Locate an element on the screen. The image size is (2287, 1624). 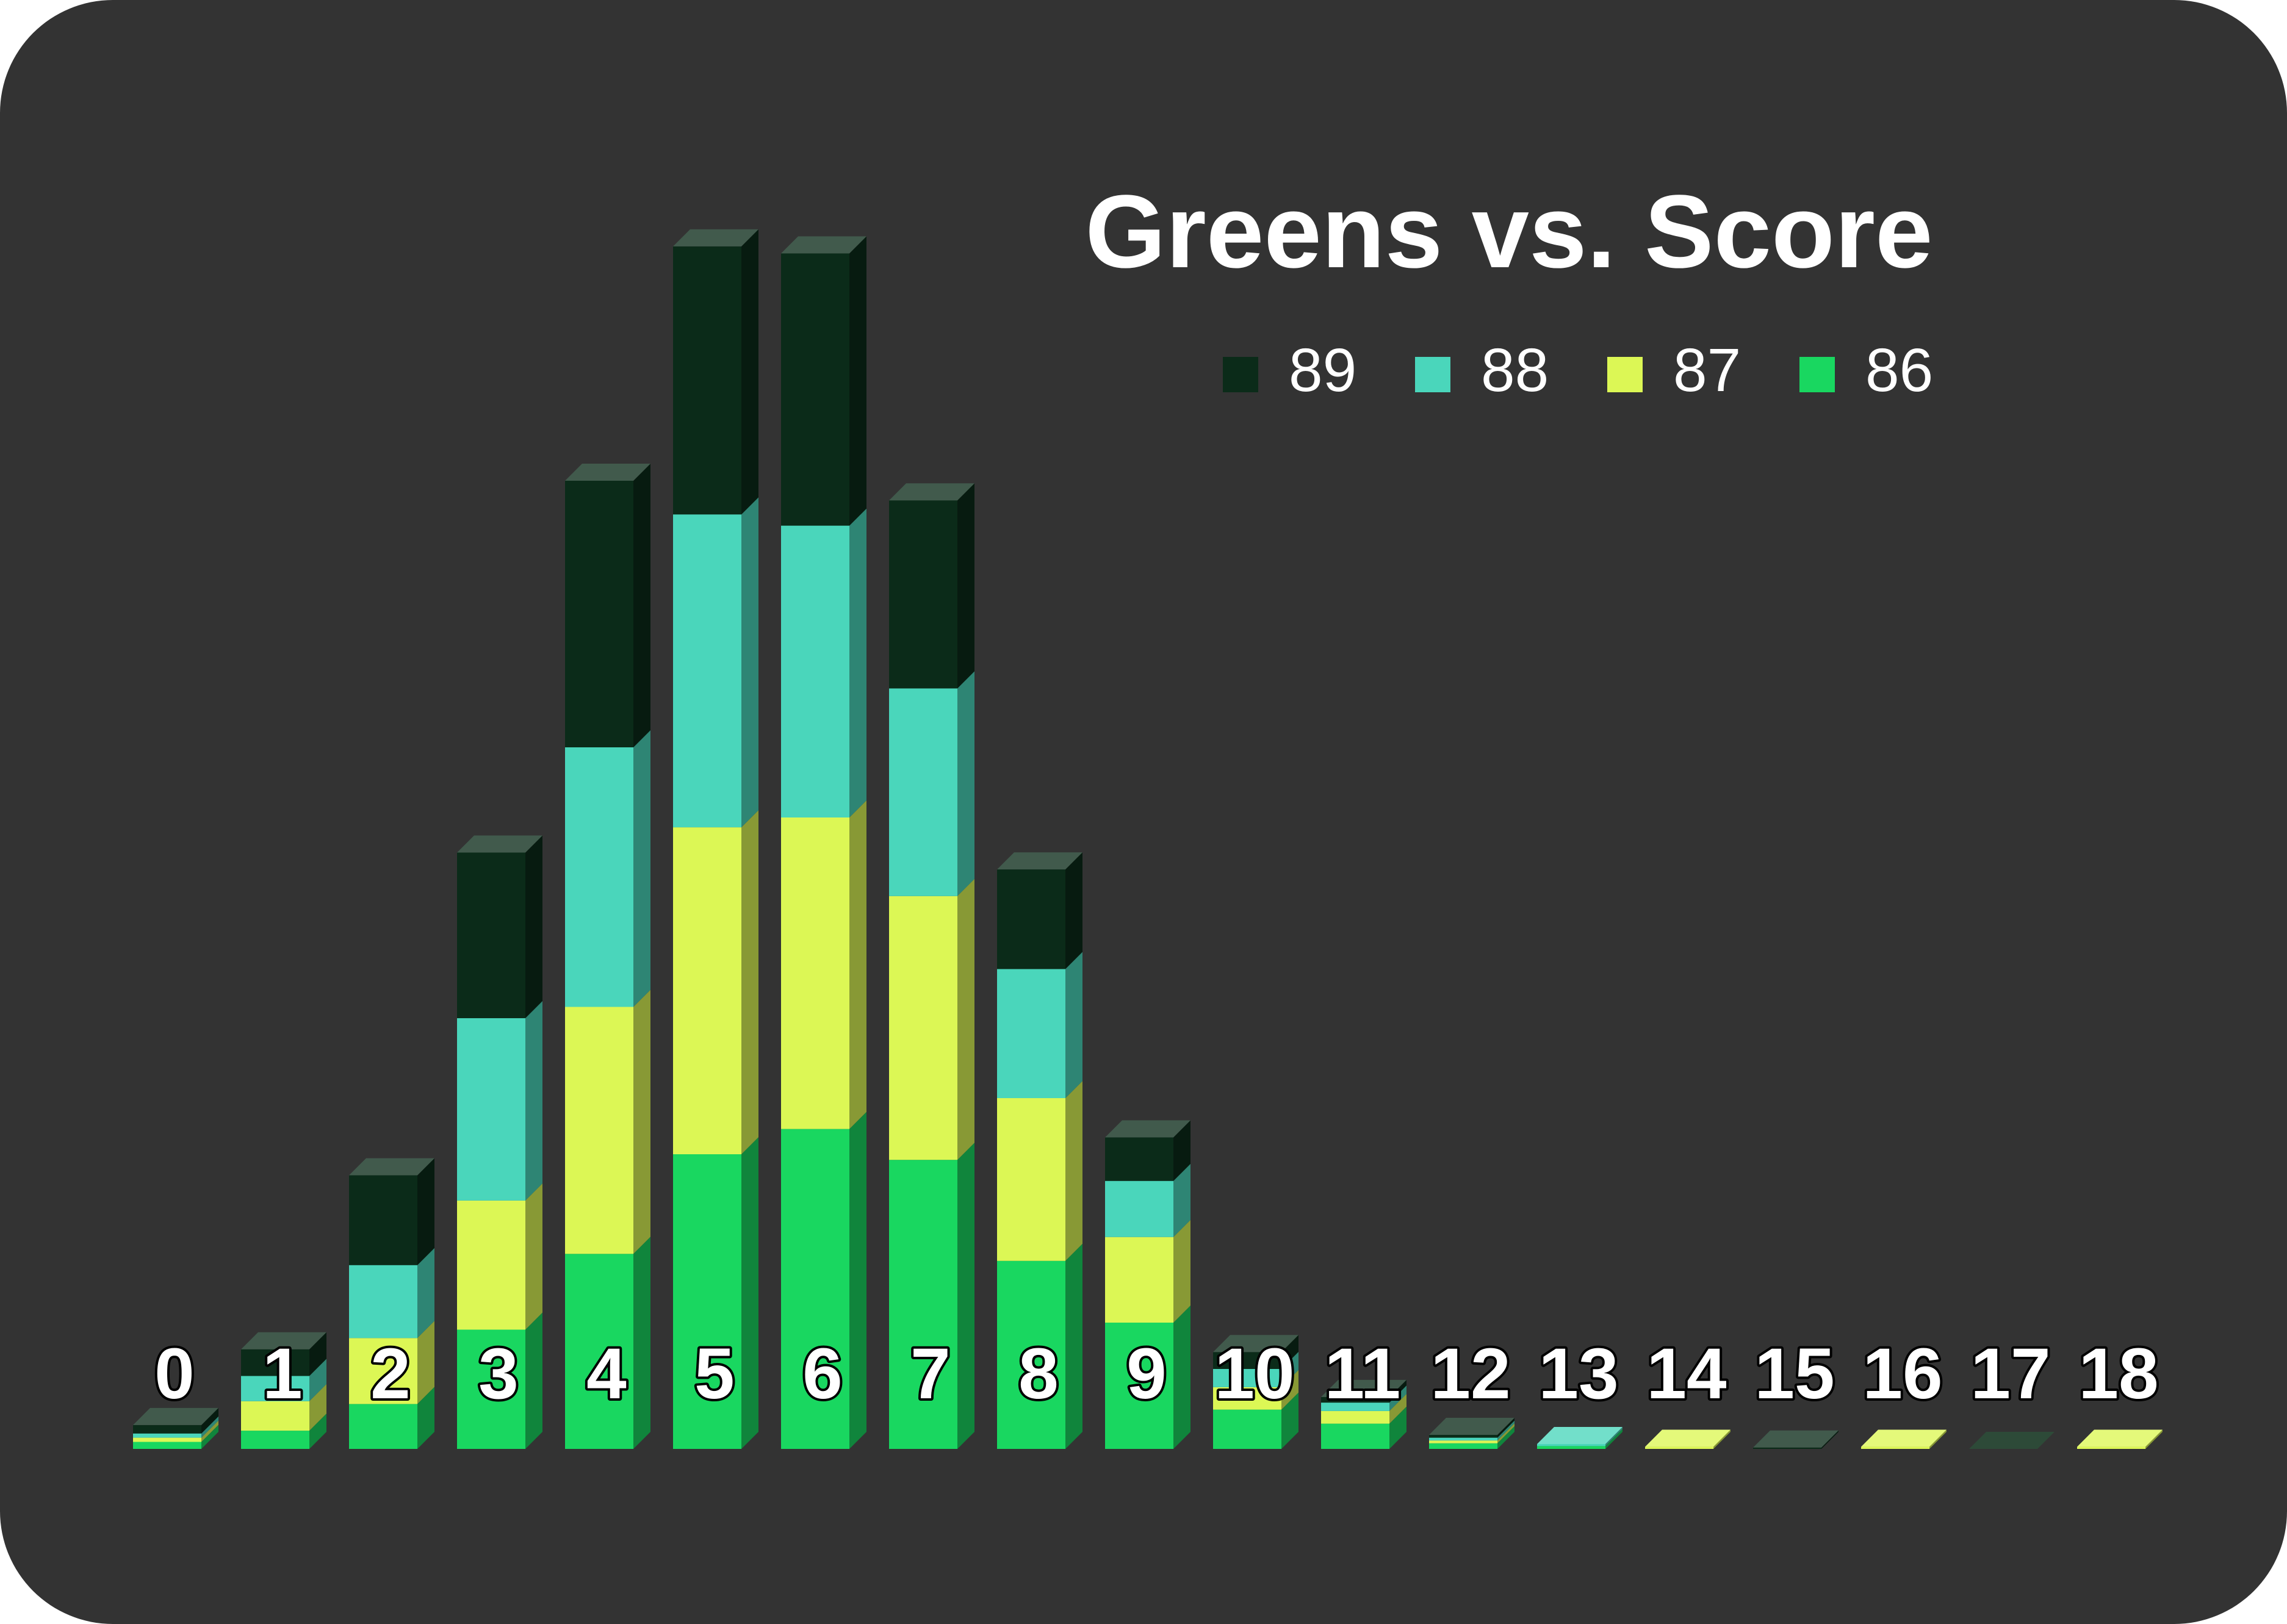
legend-label-88: 88 is located at coordinates (1515, 370).